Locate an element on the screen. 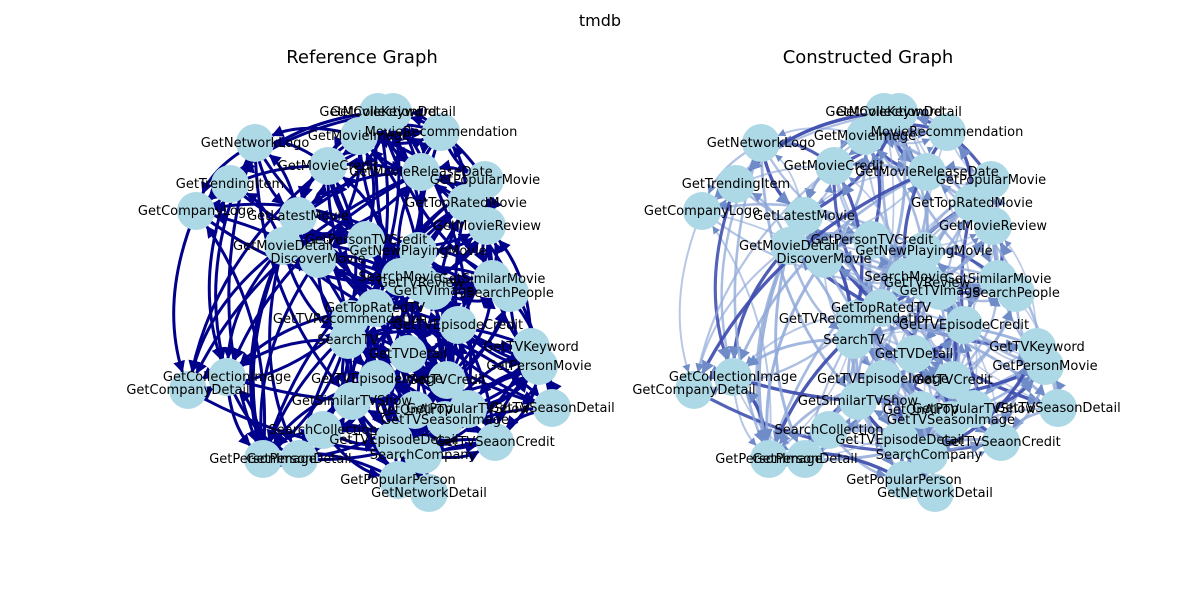 This screenshot has width=1200, height=600. graph-node-label: GetTVSeasonImage is located at coordinates (951, 420).